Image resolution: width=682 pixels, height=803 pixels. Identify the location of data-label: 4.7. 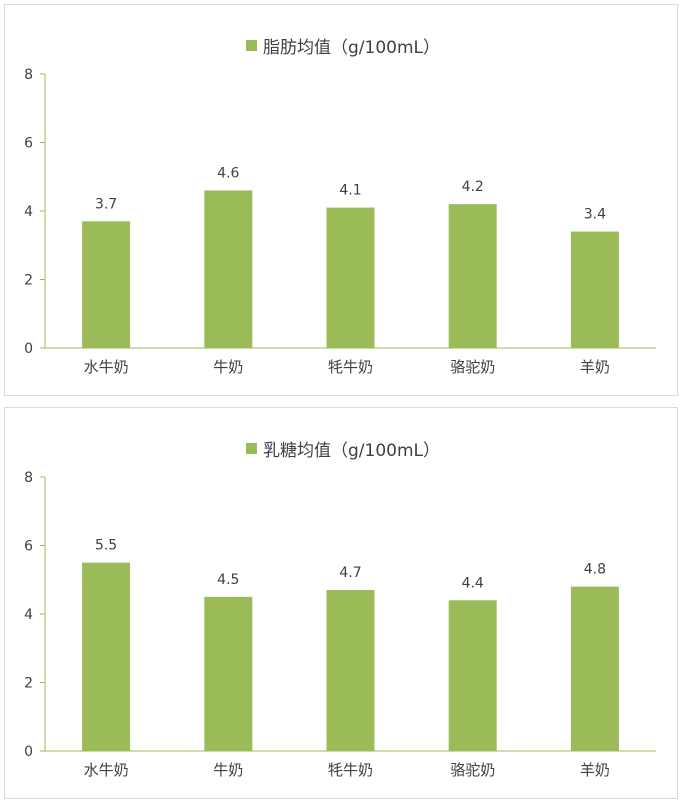
(350, 573).